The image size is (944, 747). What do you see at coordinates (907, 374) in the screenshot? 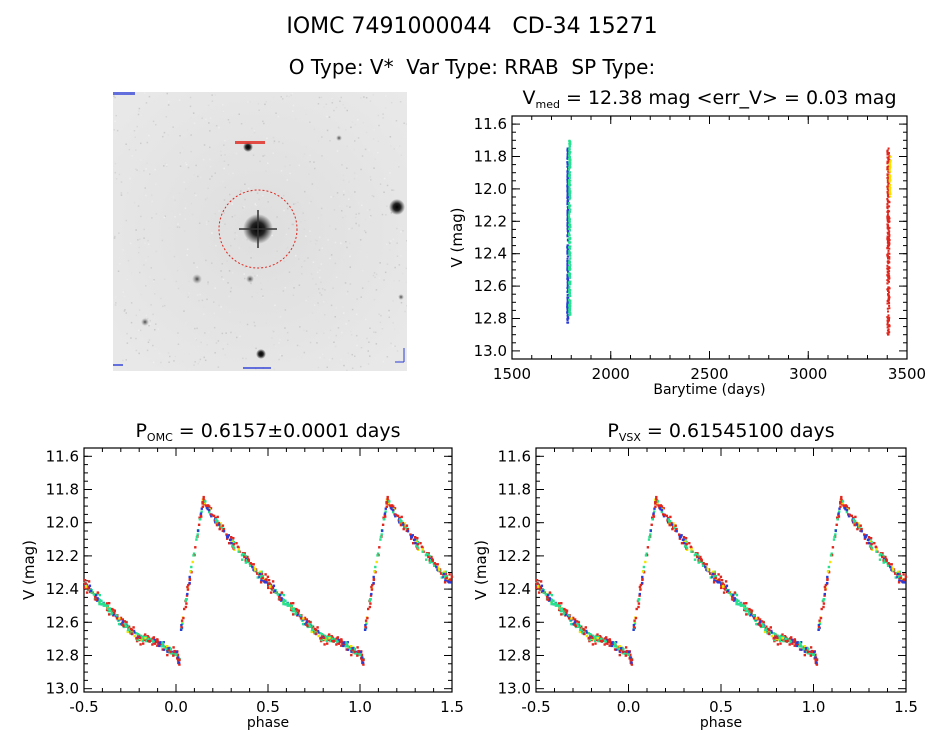
I see `x-tick-label: 3500` at bounding box center [907, 374].